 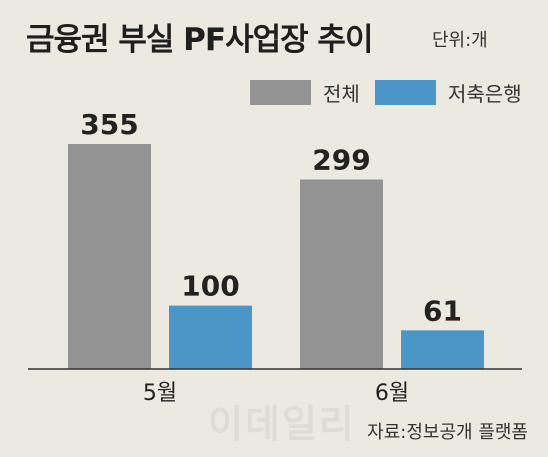 I want to click on legend-item-total: 전체, so click(x=305, y=92).